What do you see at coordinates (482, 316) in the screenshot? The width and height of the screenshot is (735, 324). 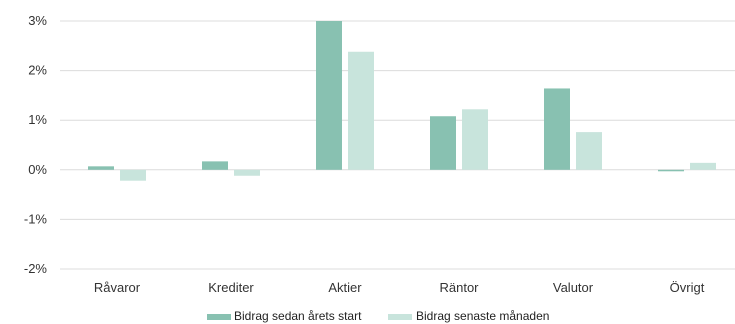 I see `legend-label: Bidrag senaste månaden` at bounding box center [482, 316].